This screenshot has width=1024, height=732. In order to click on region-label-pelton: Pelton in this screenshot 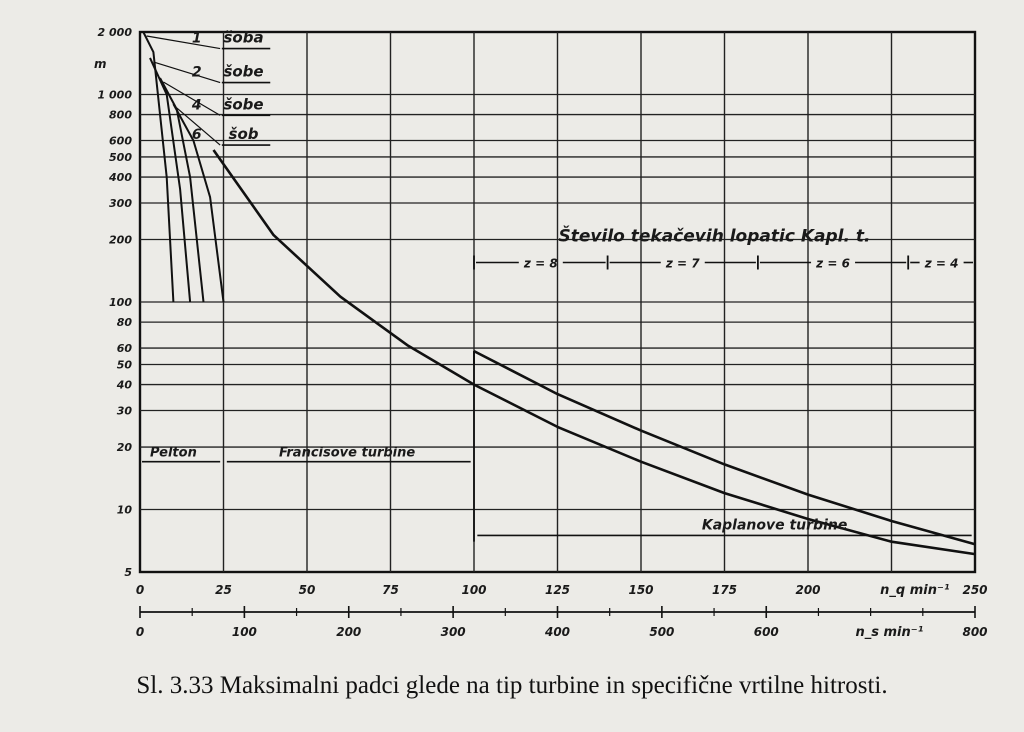, I will do `click(173, 453)`.